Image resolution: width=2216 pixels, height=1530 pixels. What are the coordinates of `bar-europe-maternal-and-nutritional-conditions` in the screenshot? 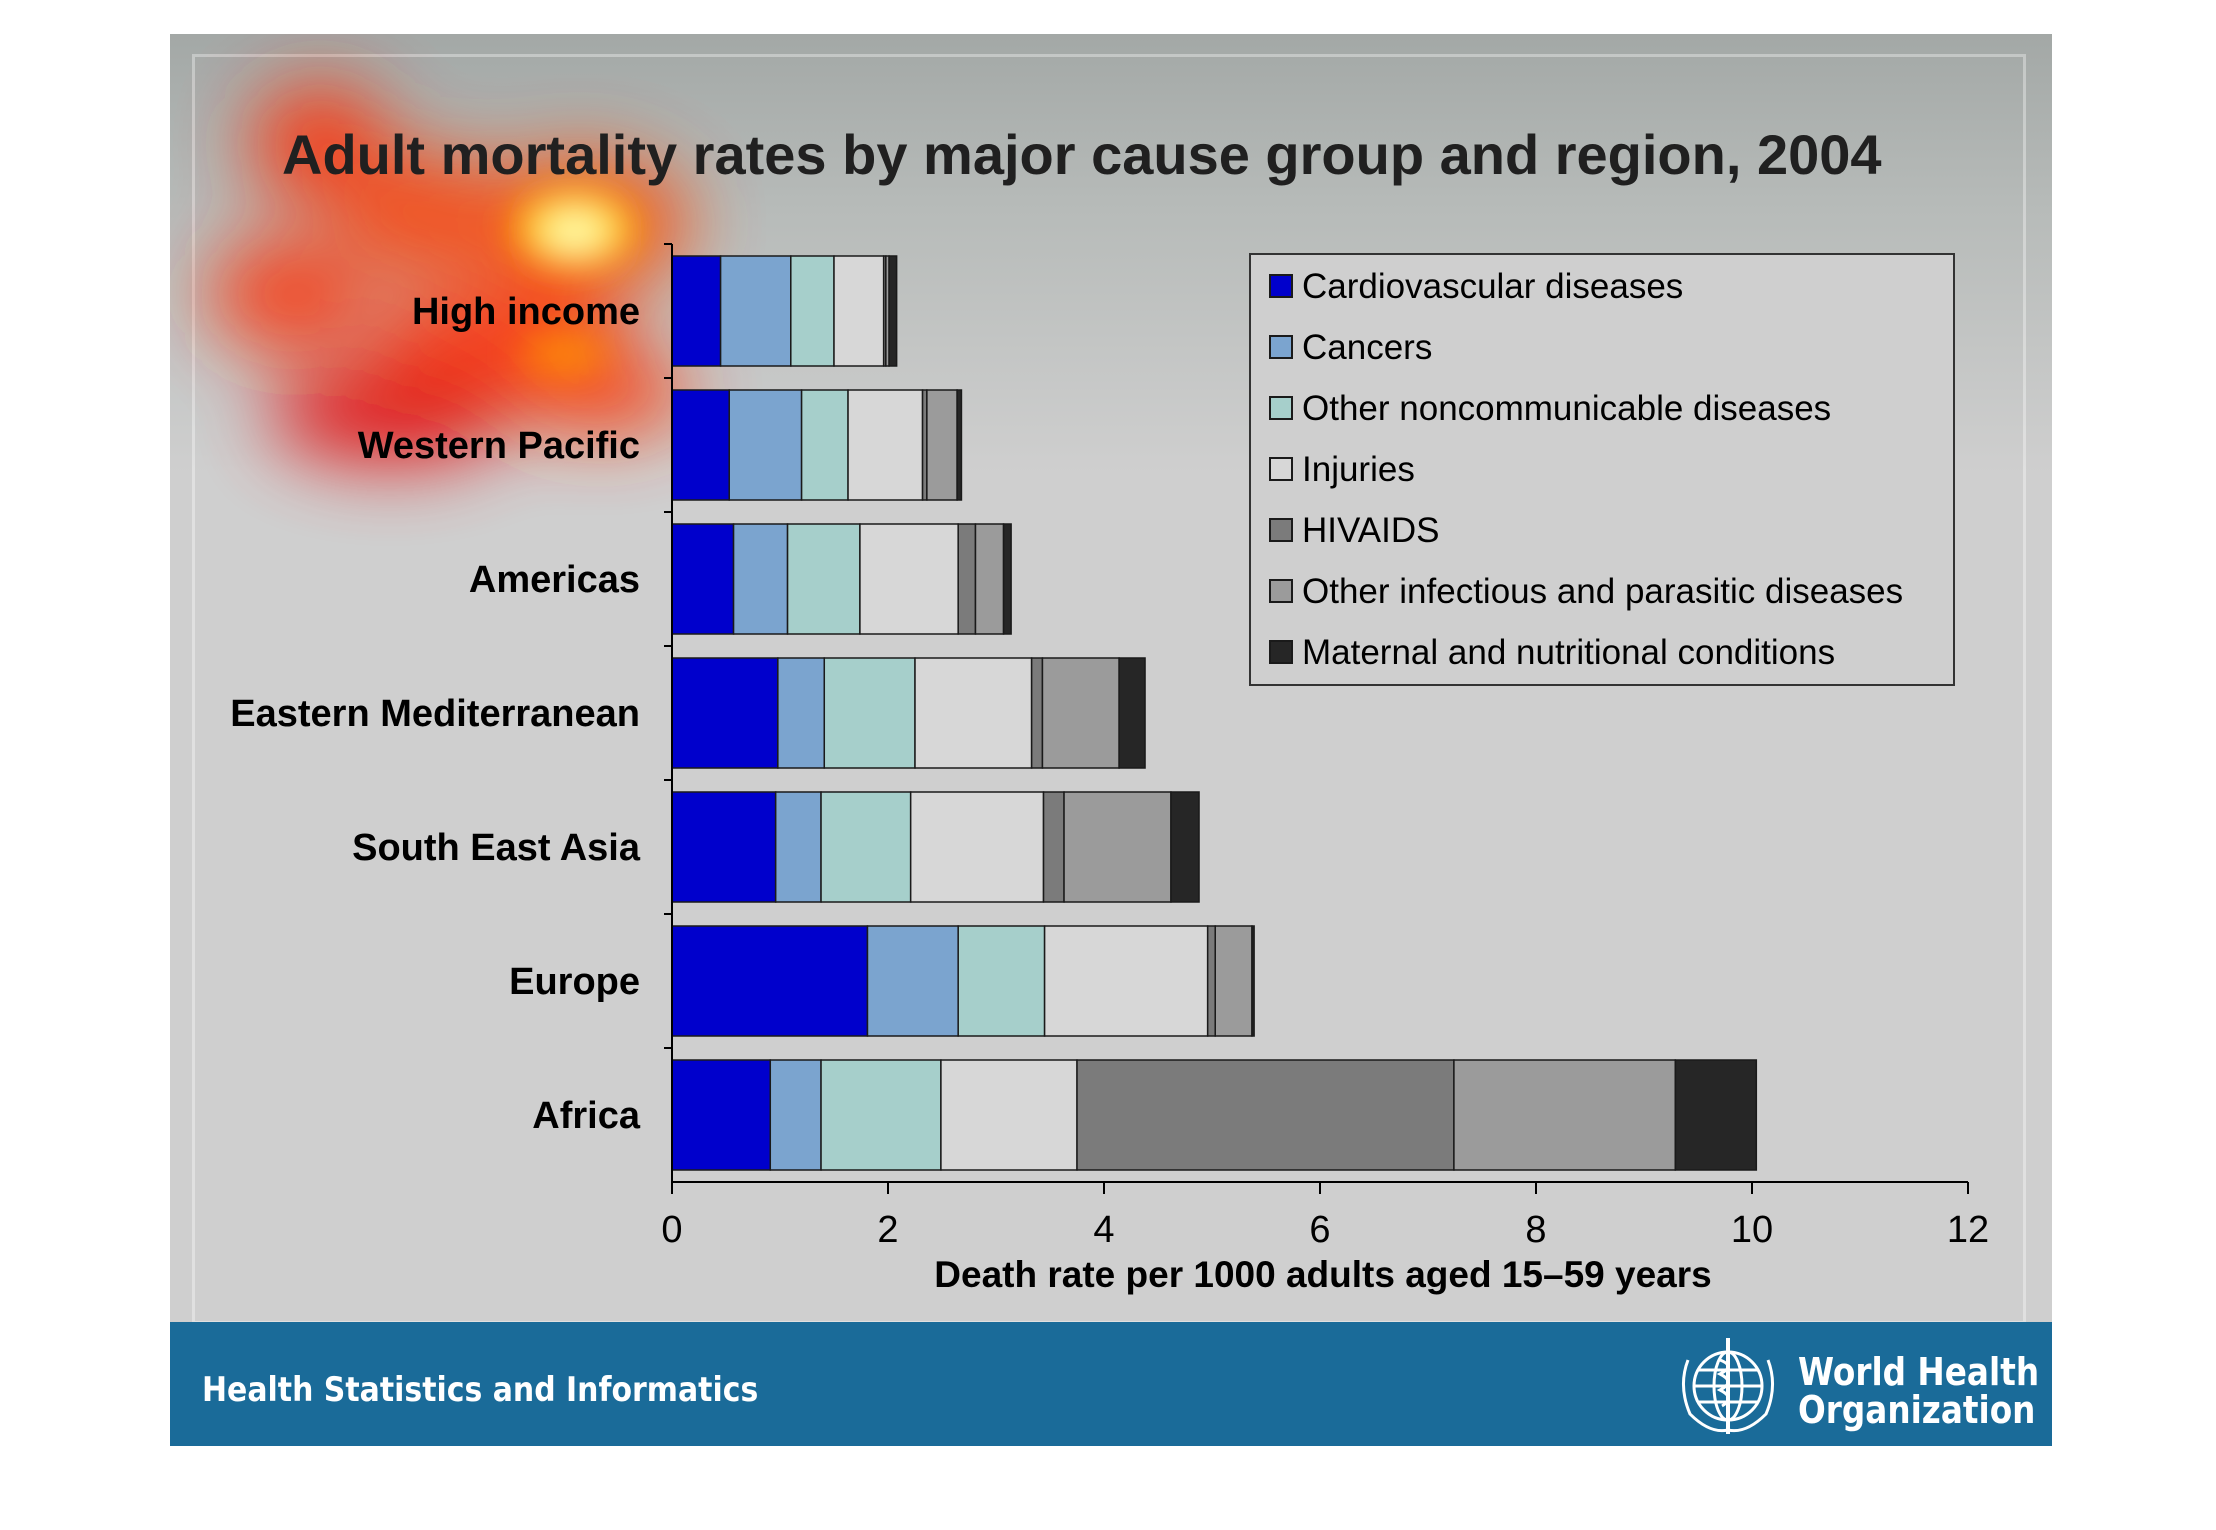 It's located at (1253, 981).